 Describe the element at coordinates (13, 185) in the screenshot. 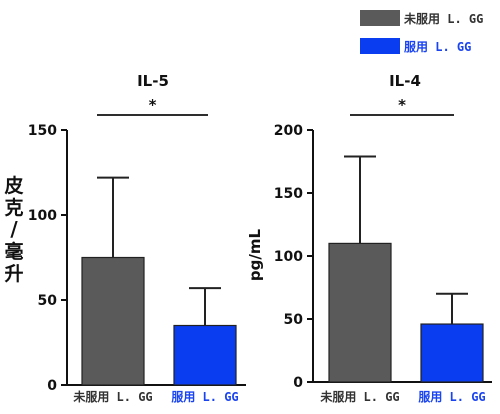

I see `y-axis-label-char: 皮` at that location.